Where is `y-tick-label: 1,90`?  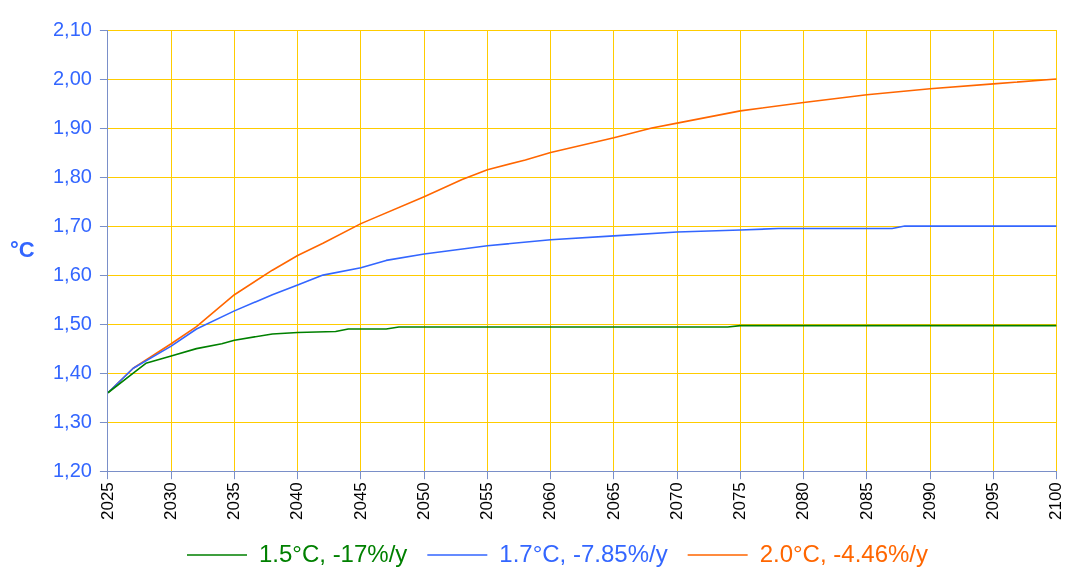
y-tick-label: 1,90 is located at coordinates (72, 126).